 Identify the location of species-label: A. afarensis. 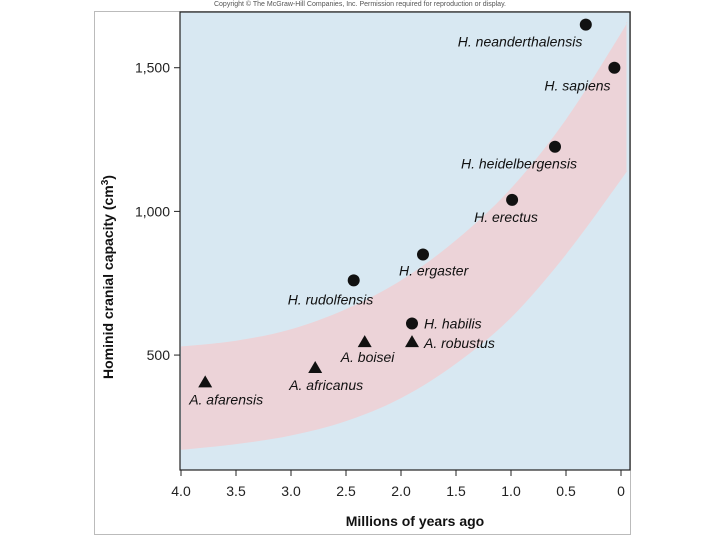
(225, 399).